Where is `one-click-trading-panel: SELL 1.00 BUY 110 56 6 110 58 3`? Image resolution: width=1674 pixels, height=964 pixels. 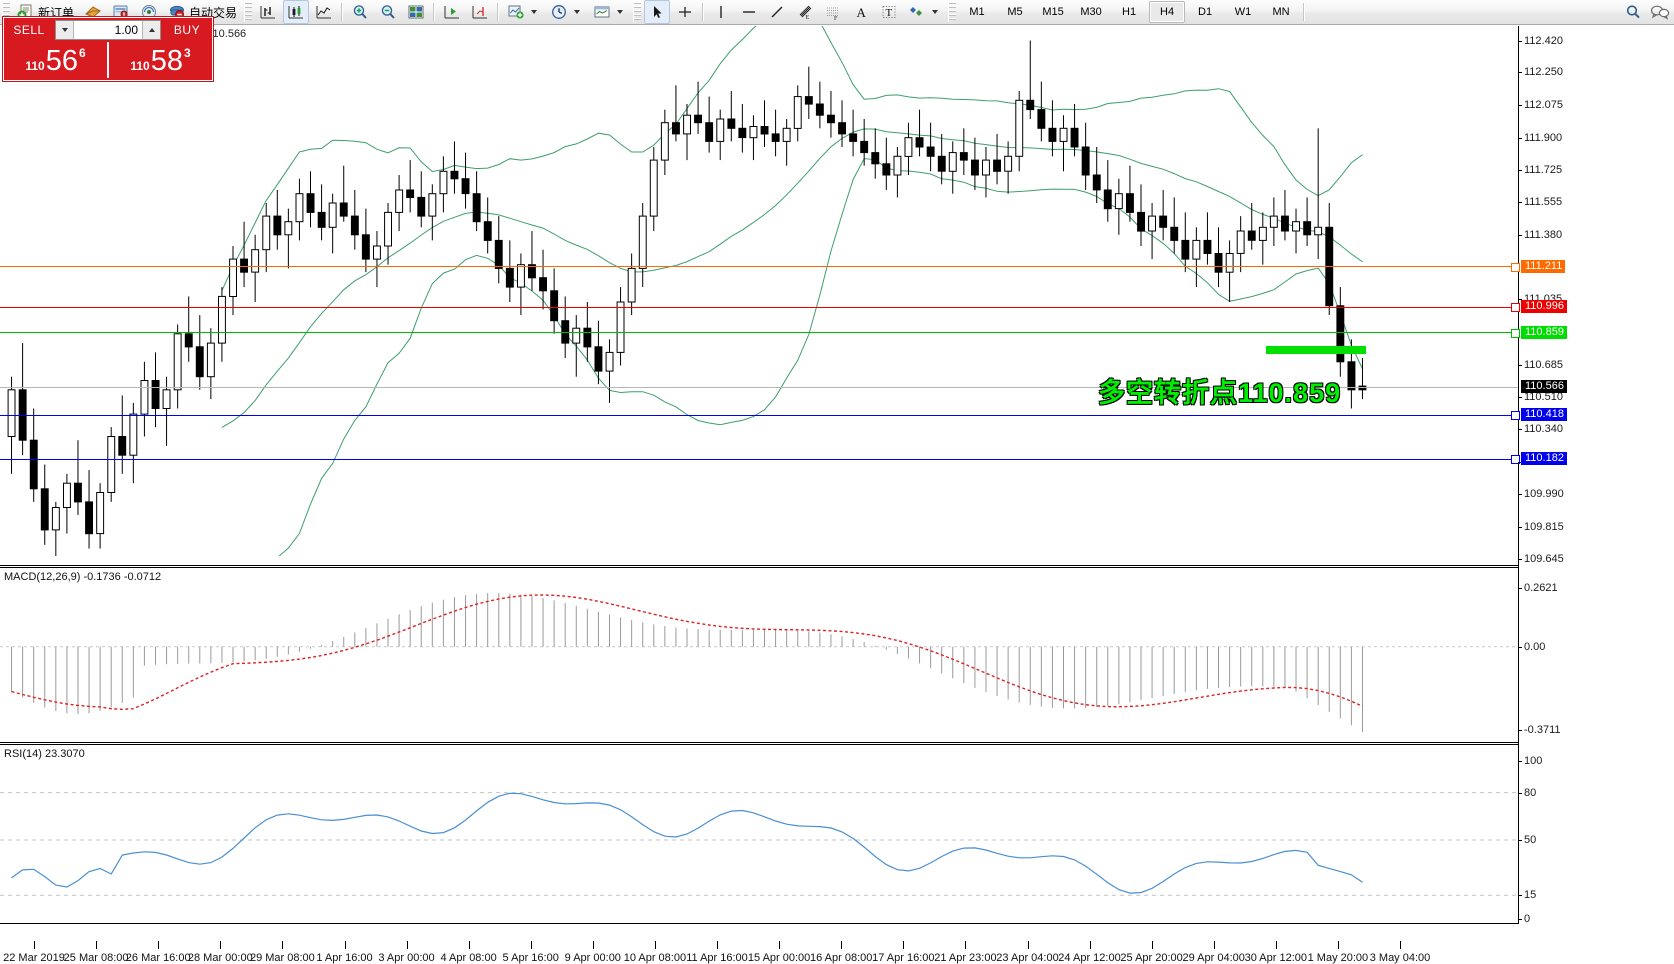
one-click-trading-panel: SELL 1.00 BUY 110 56 6 110 58 3 is located at coordinates (108, 49).